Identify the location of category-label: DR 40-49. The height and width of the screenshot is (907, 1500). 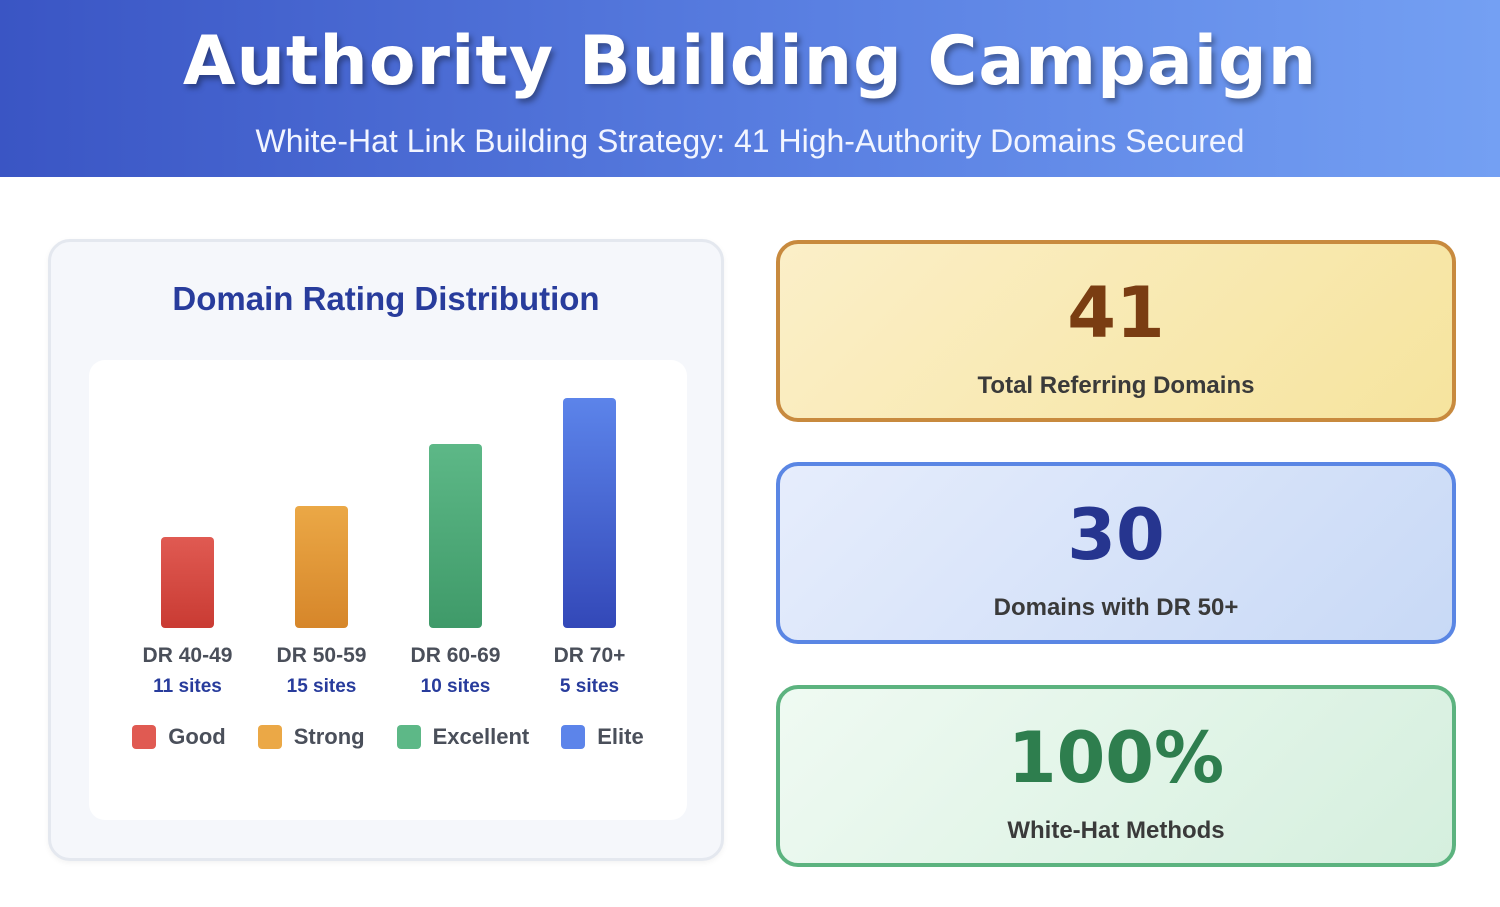
(188, 655).